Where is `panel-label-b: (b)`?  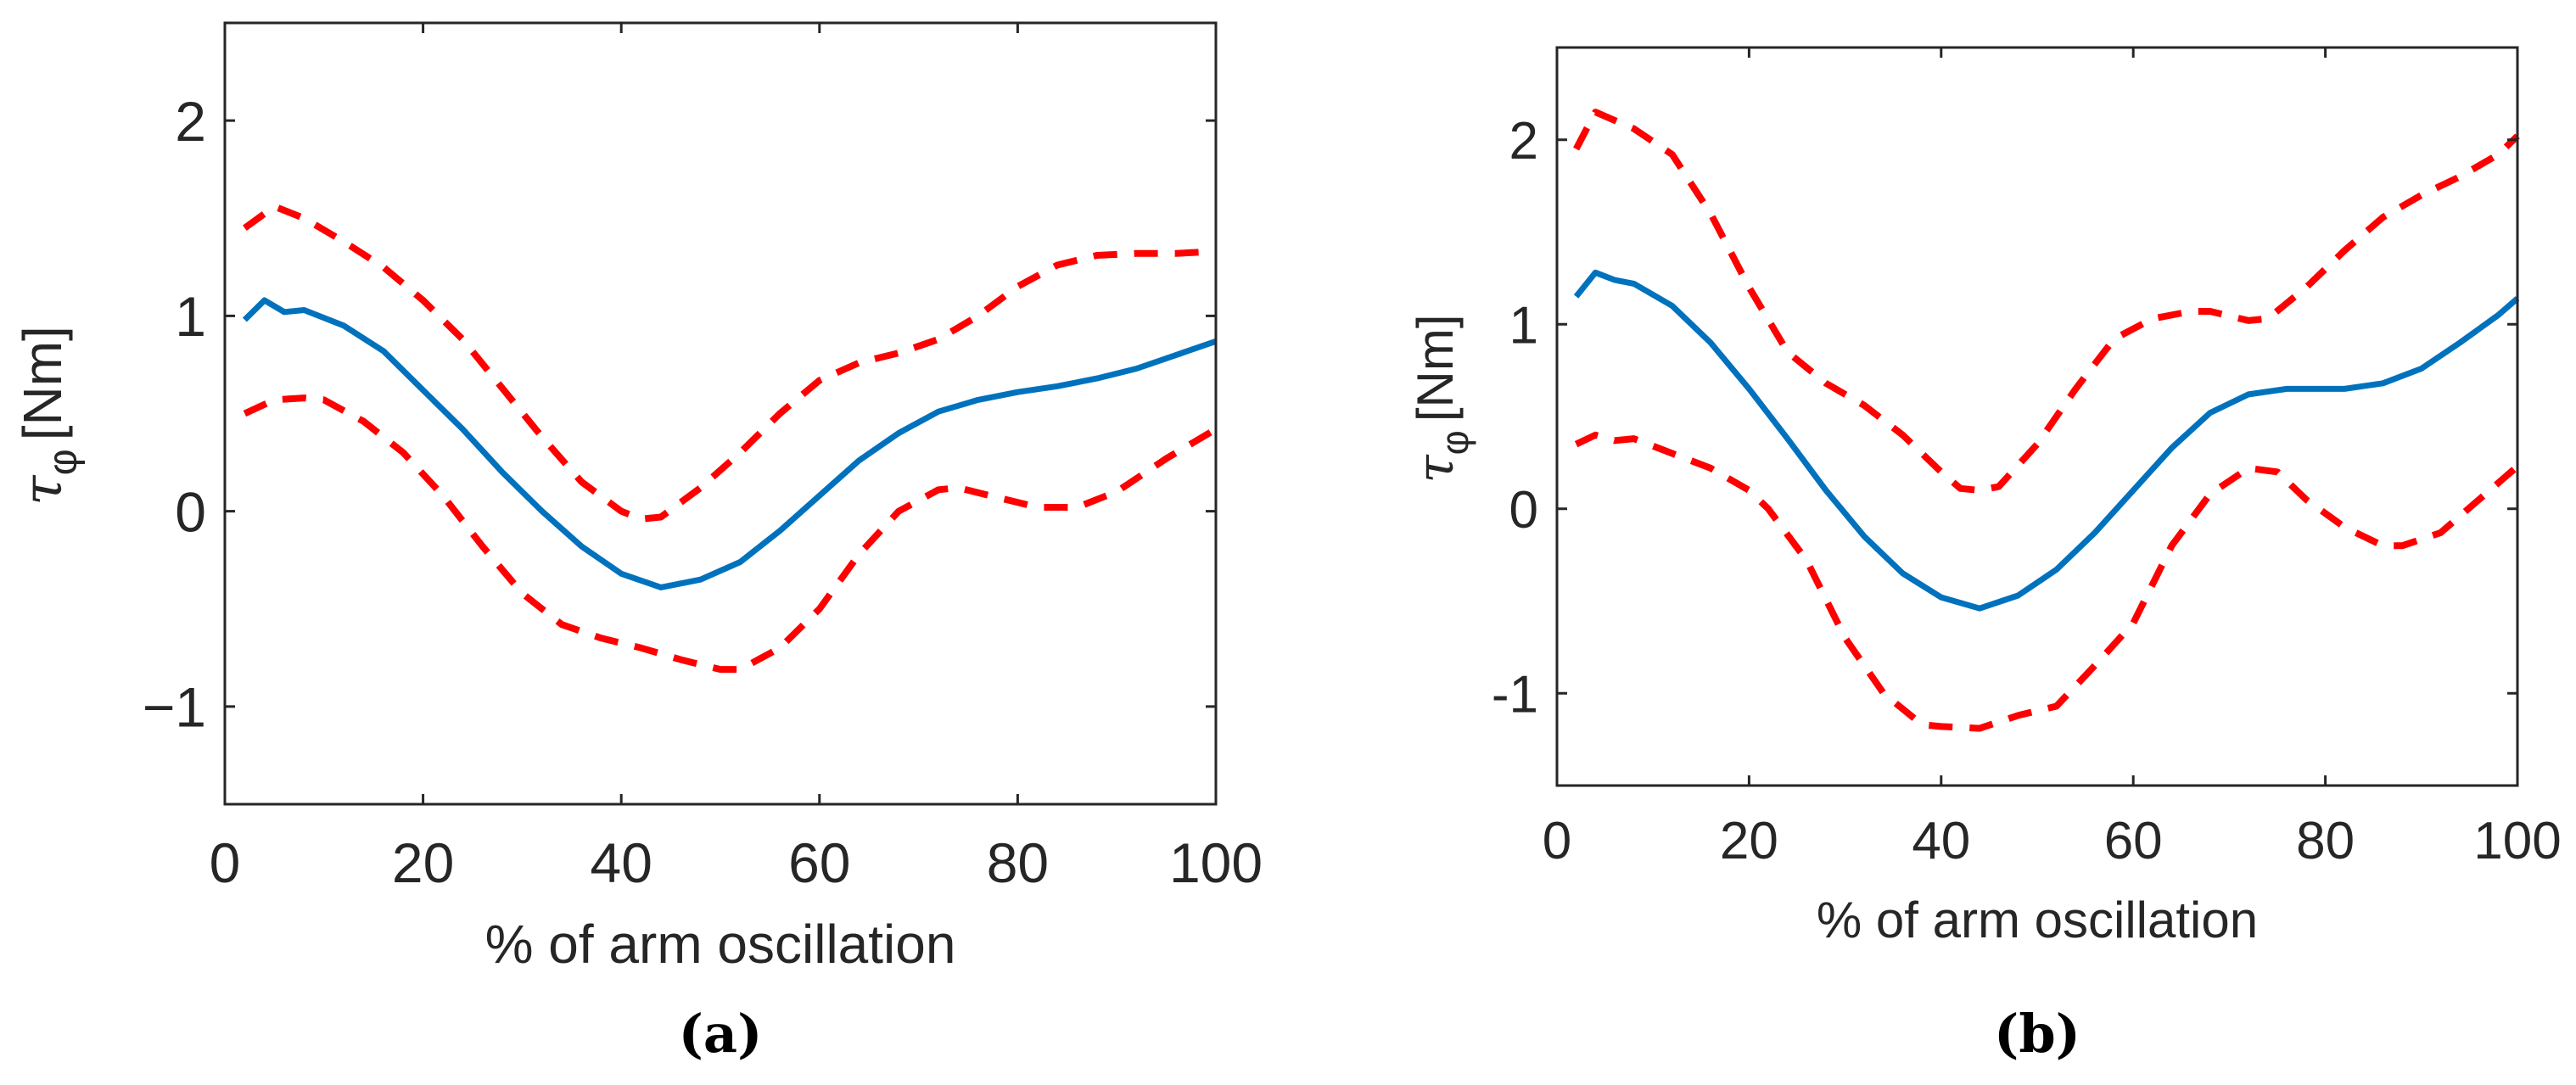
panel-label-b: (b) is located at coordinates (2037, 1034).